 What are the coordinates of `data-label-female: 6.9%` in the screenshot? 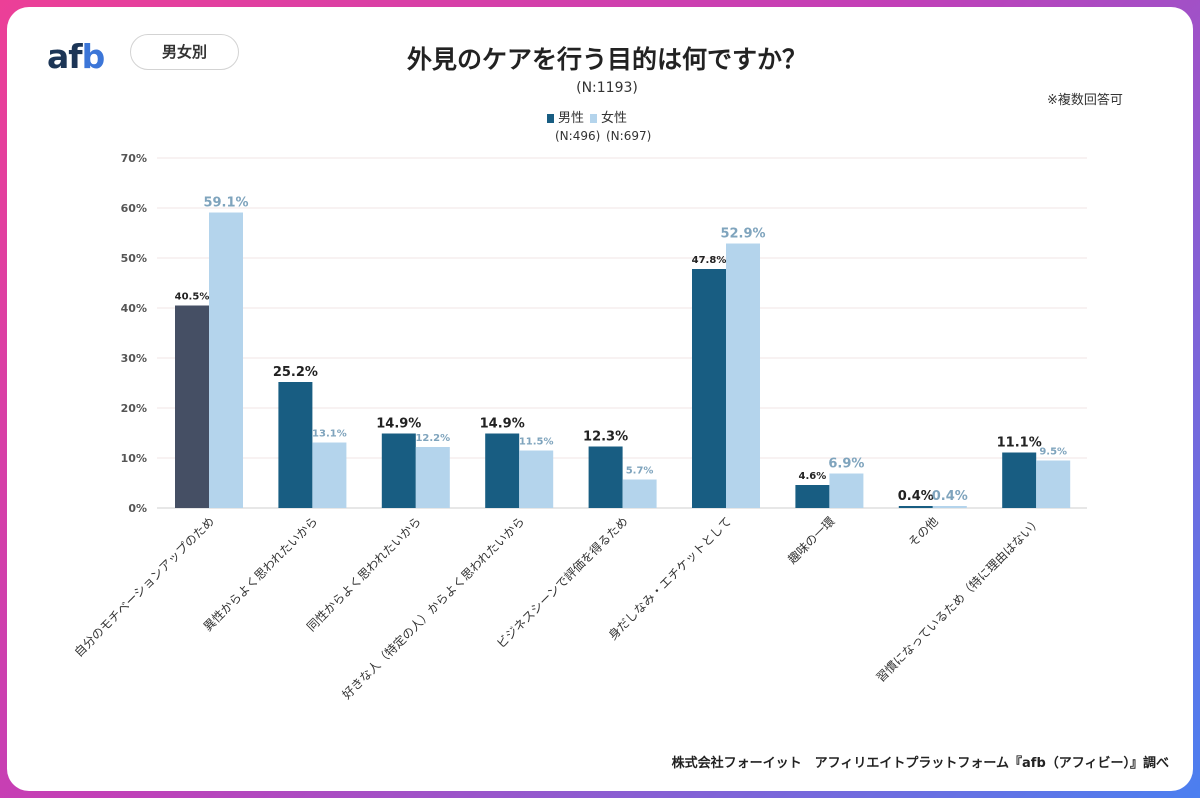 It's located at (846, 464).